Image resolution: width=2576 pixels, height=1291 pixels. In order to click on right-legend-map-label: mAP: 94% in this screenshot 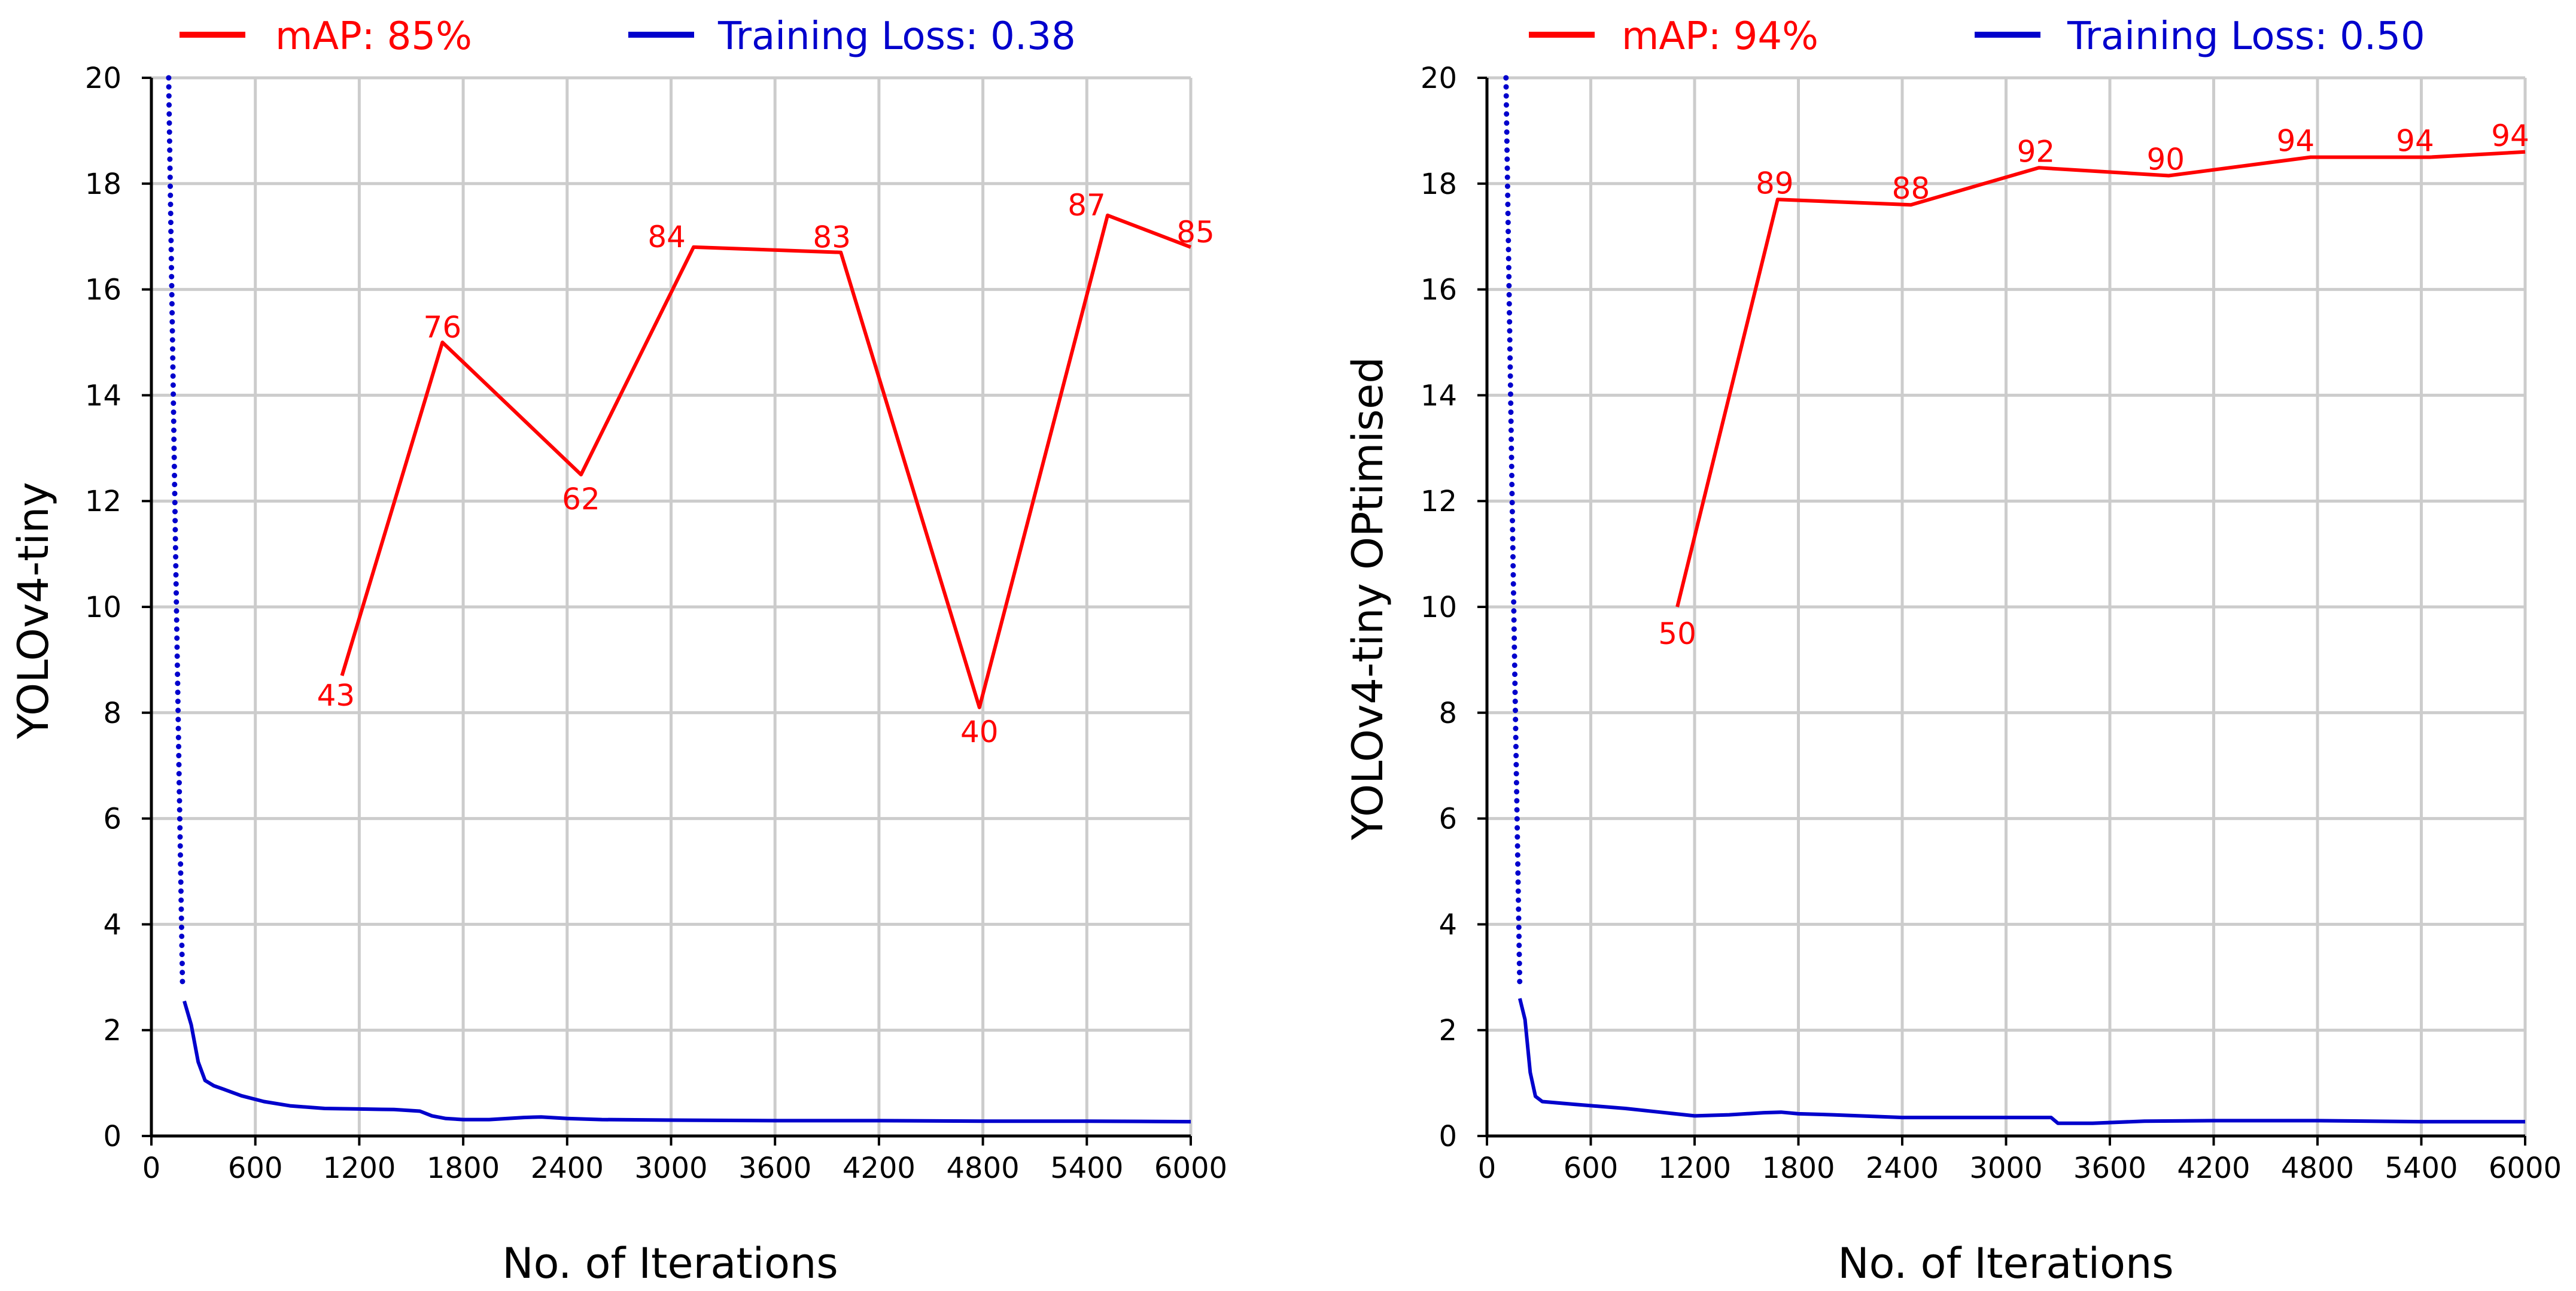, I will do `click(1720, 36)`.